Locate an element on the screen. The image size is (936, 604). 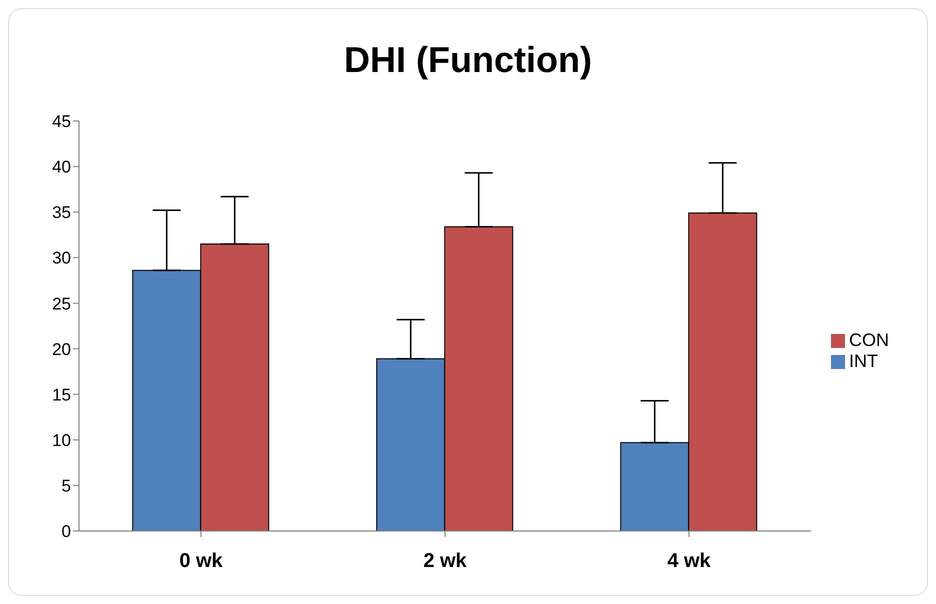
y-tick-label: 40 is located at coordinates (61, 167).